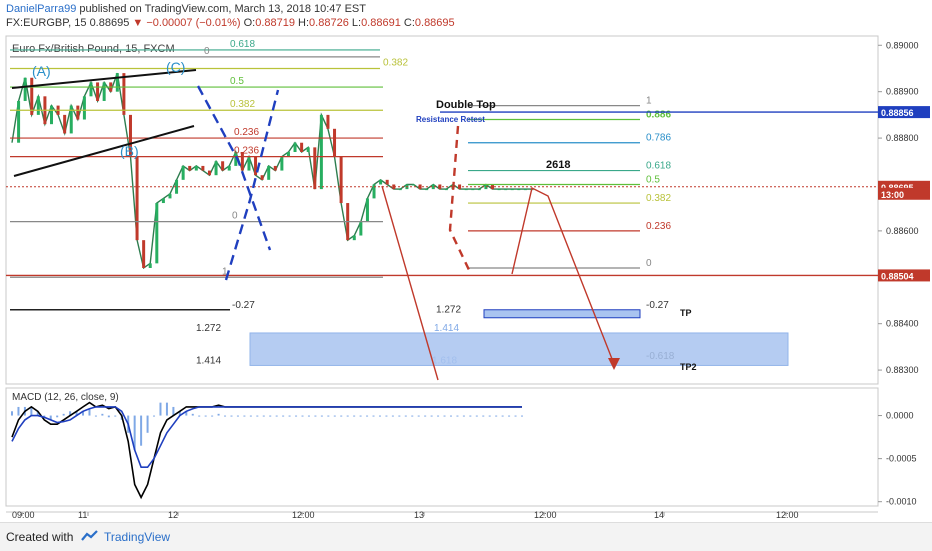 The height and width of the screenshot is (551, 932). Describe the element at coordinates (902, 370) in the screenshot. I see `price-tick-label: 0.88300` at that location.